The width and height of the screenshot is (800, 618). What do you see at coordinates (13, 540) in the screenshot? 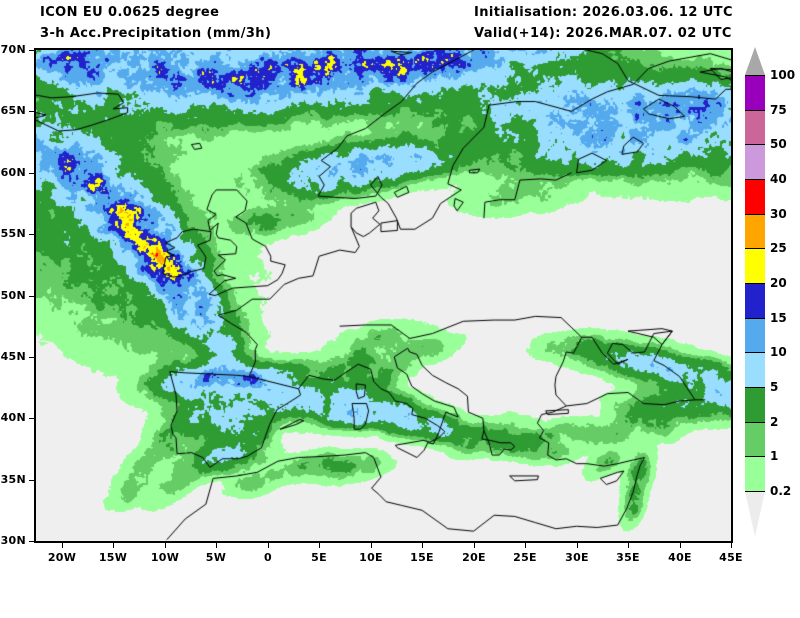
I see `y-axis-label: 30N` at bounding box center [13, 540].